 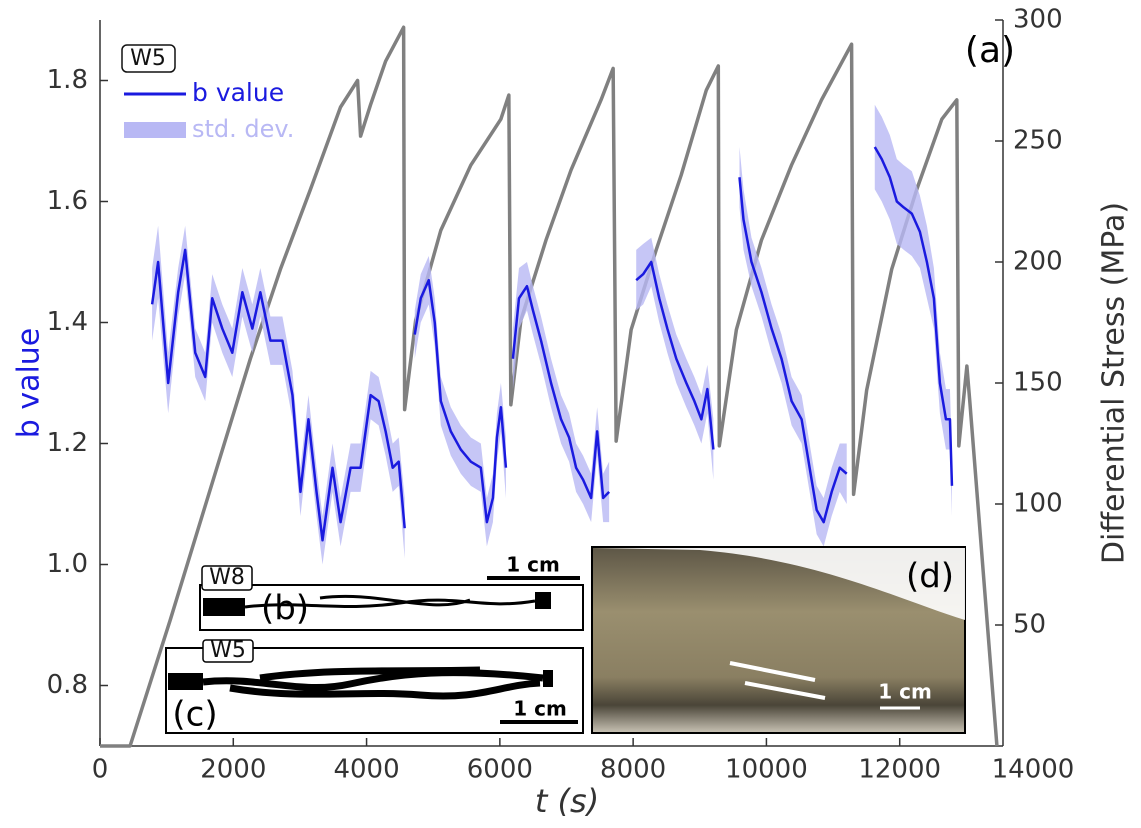 I want to click on y2-tick-label: 200, so click(x=1038, y=262).